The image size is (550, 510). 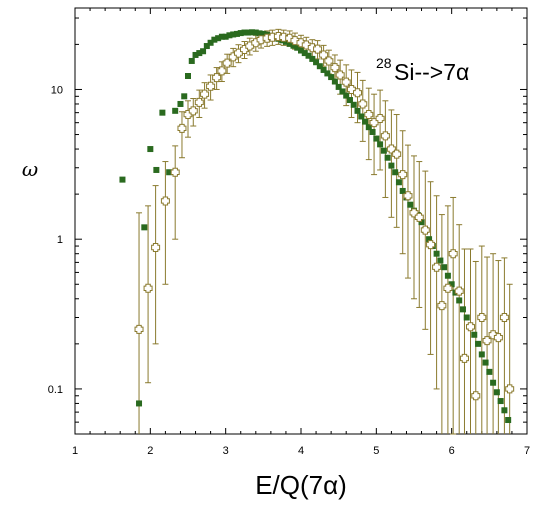 What do you see at coordinates (60, 240) in the screenshot?
I see `y-tick-label: 1` at bounding box center [60, 240].